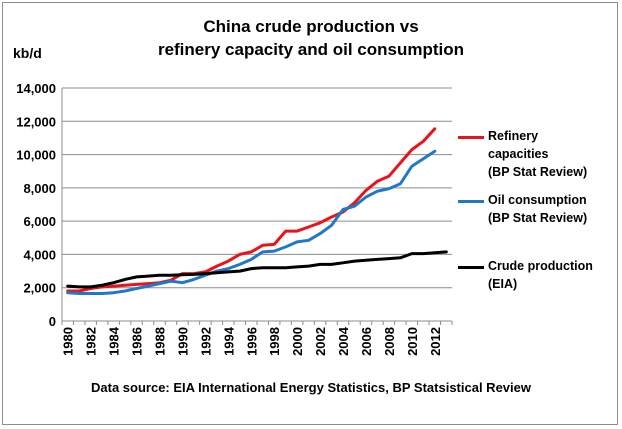 Image resolution: width=622 pixels, height=429 pixels. Describe the element at coordinates (91, 341) in the screenshot. I see `x-tick-label: 1982` at that location.